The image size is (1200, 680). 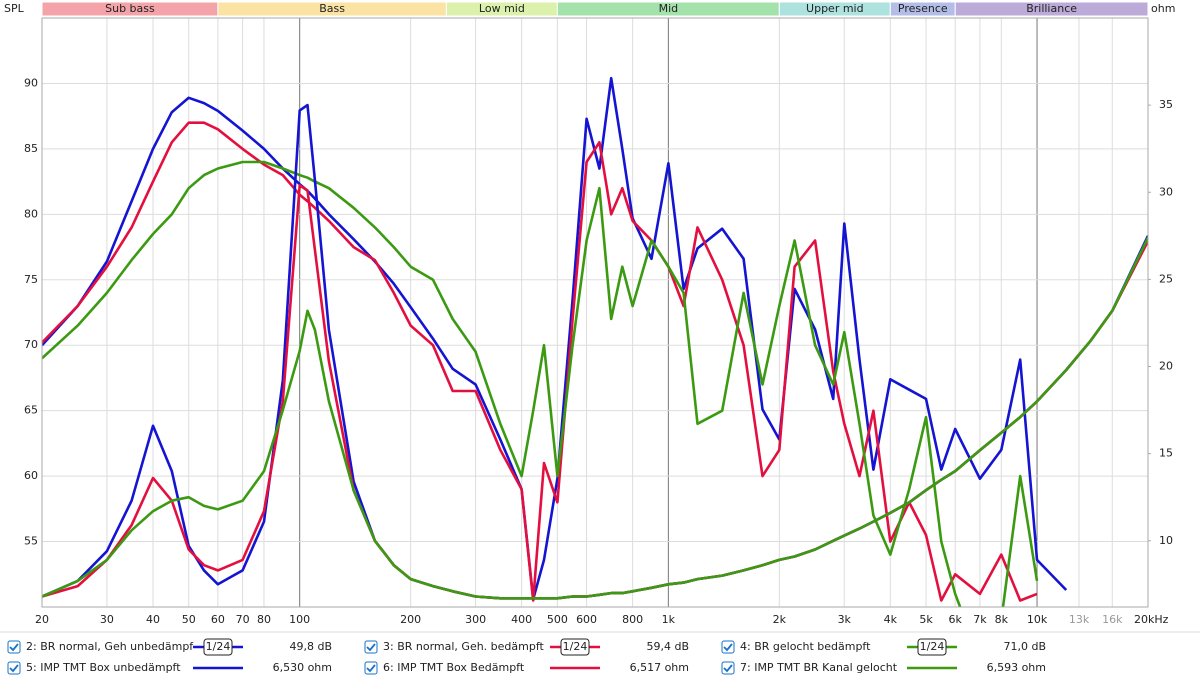 I want to click on x-tick-label: 20, so click(x=42, y=619).